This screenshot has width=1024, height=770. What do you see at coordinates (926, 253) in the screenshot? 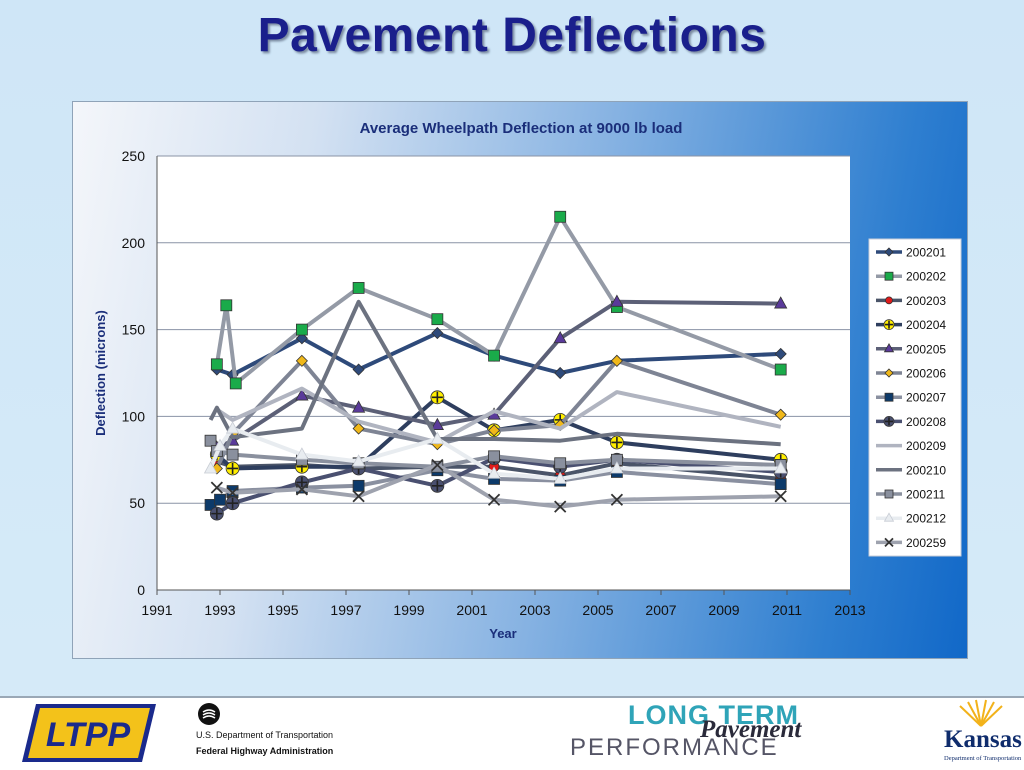
I see `legend-label: 200201` at bounding box center [926, 253].